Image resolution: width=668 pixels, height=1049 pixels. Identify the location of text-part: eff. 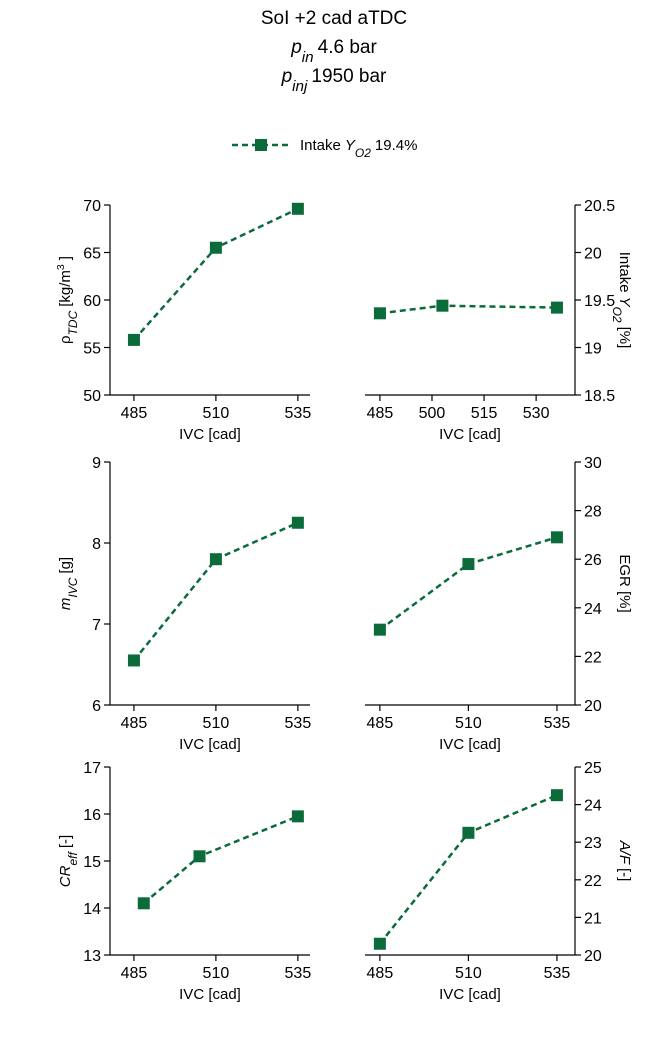
(73, 858).